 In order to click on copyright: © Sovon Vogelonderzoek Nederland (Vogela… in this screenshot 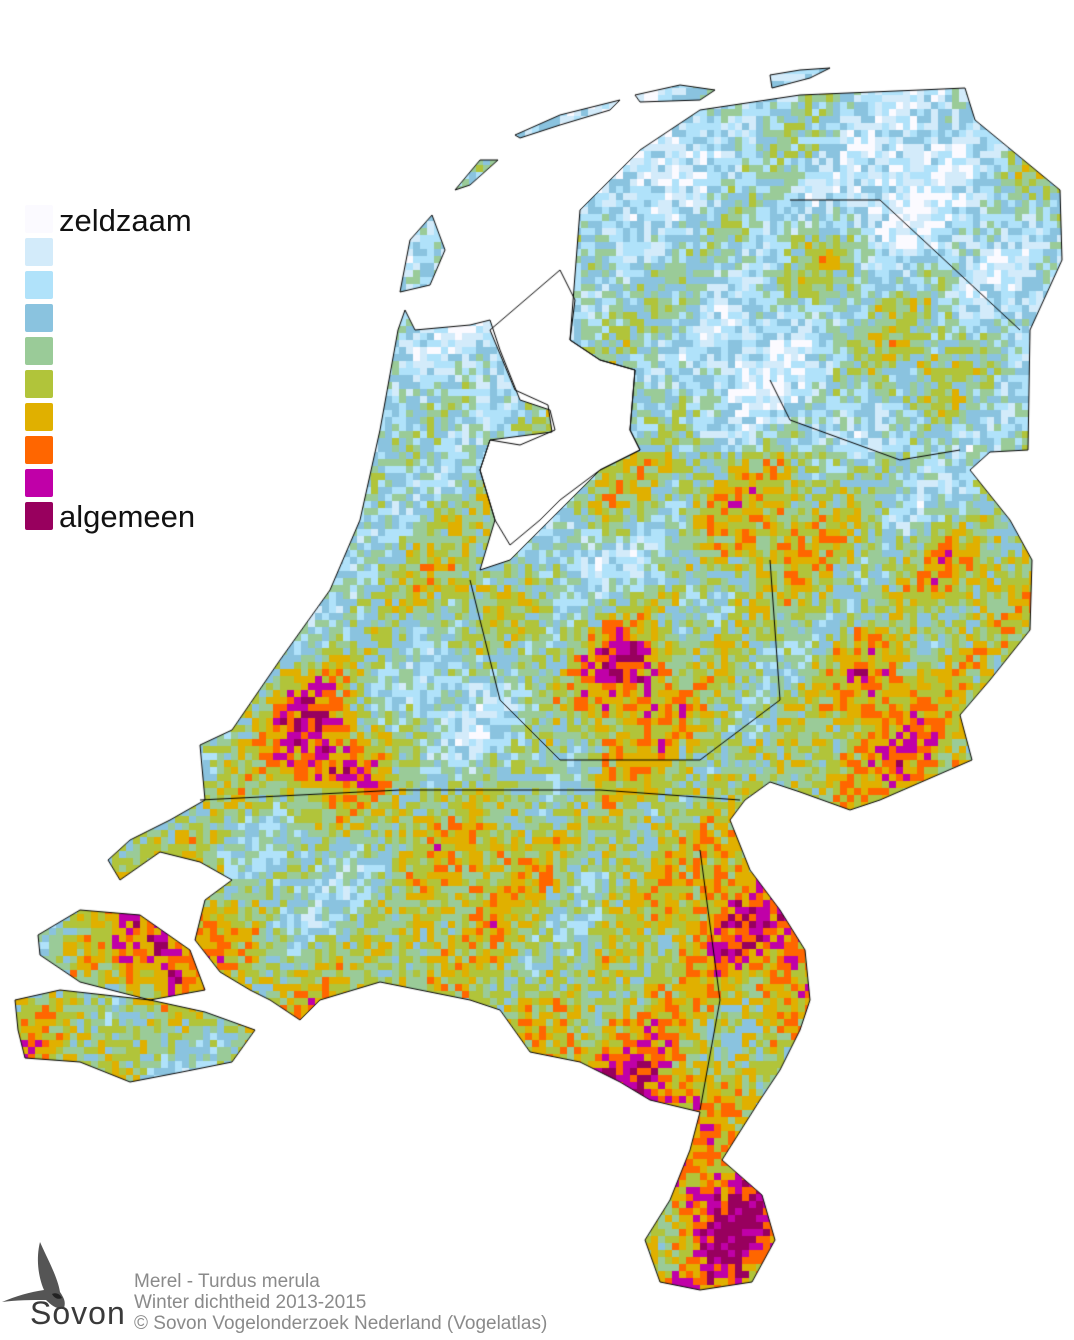, I will do `click(341, 1323)`.